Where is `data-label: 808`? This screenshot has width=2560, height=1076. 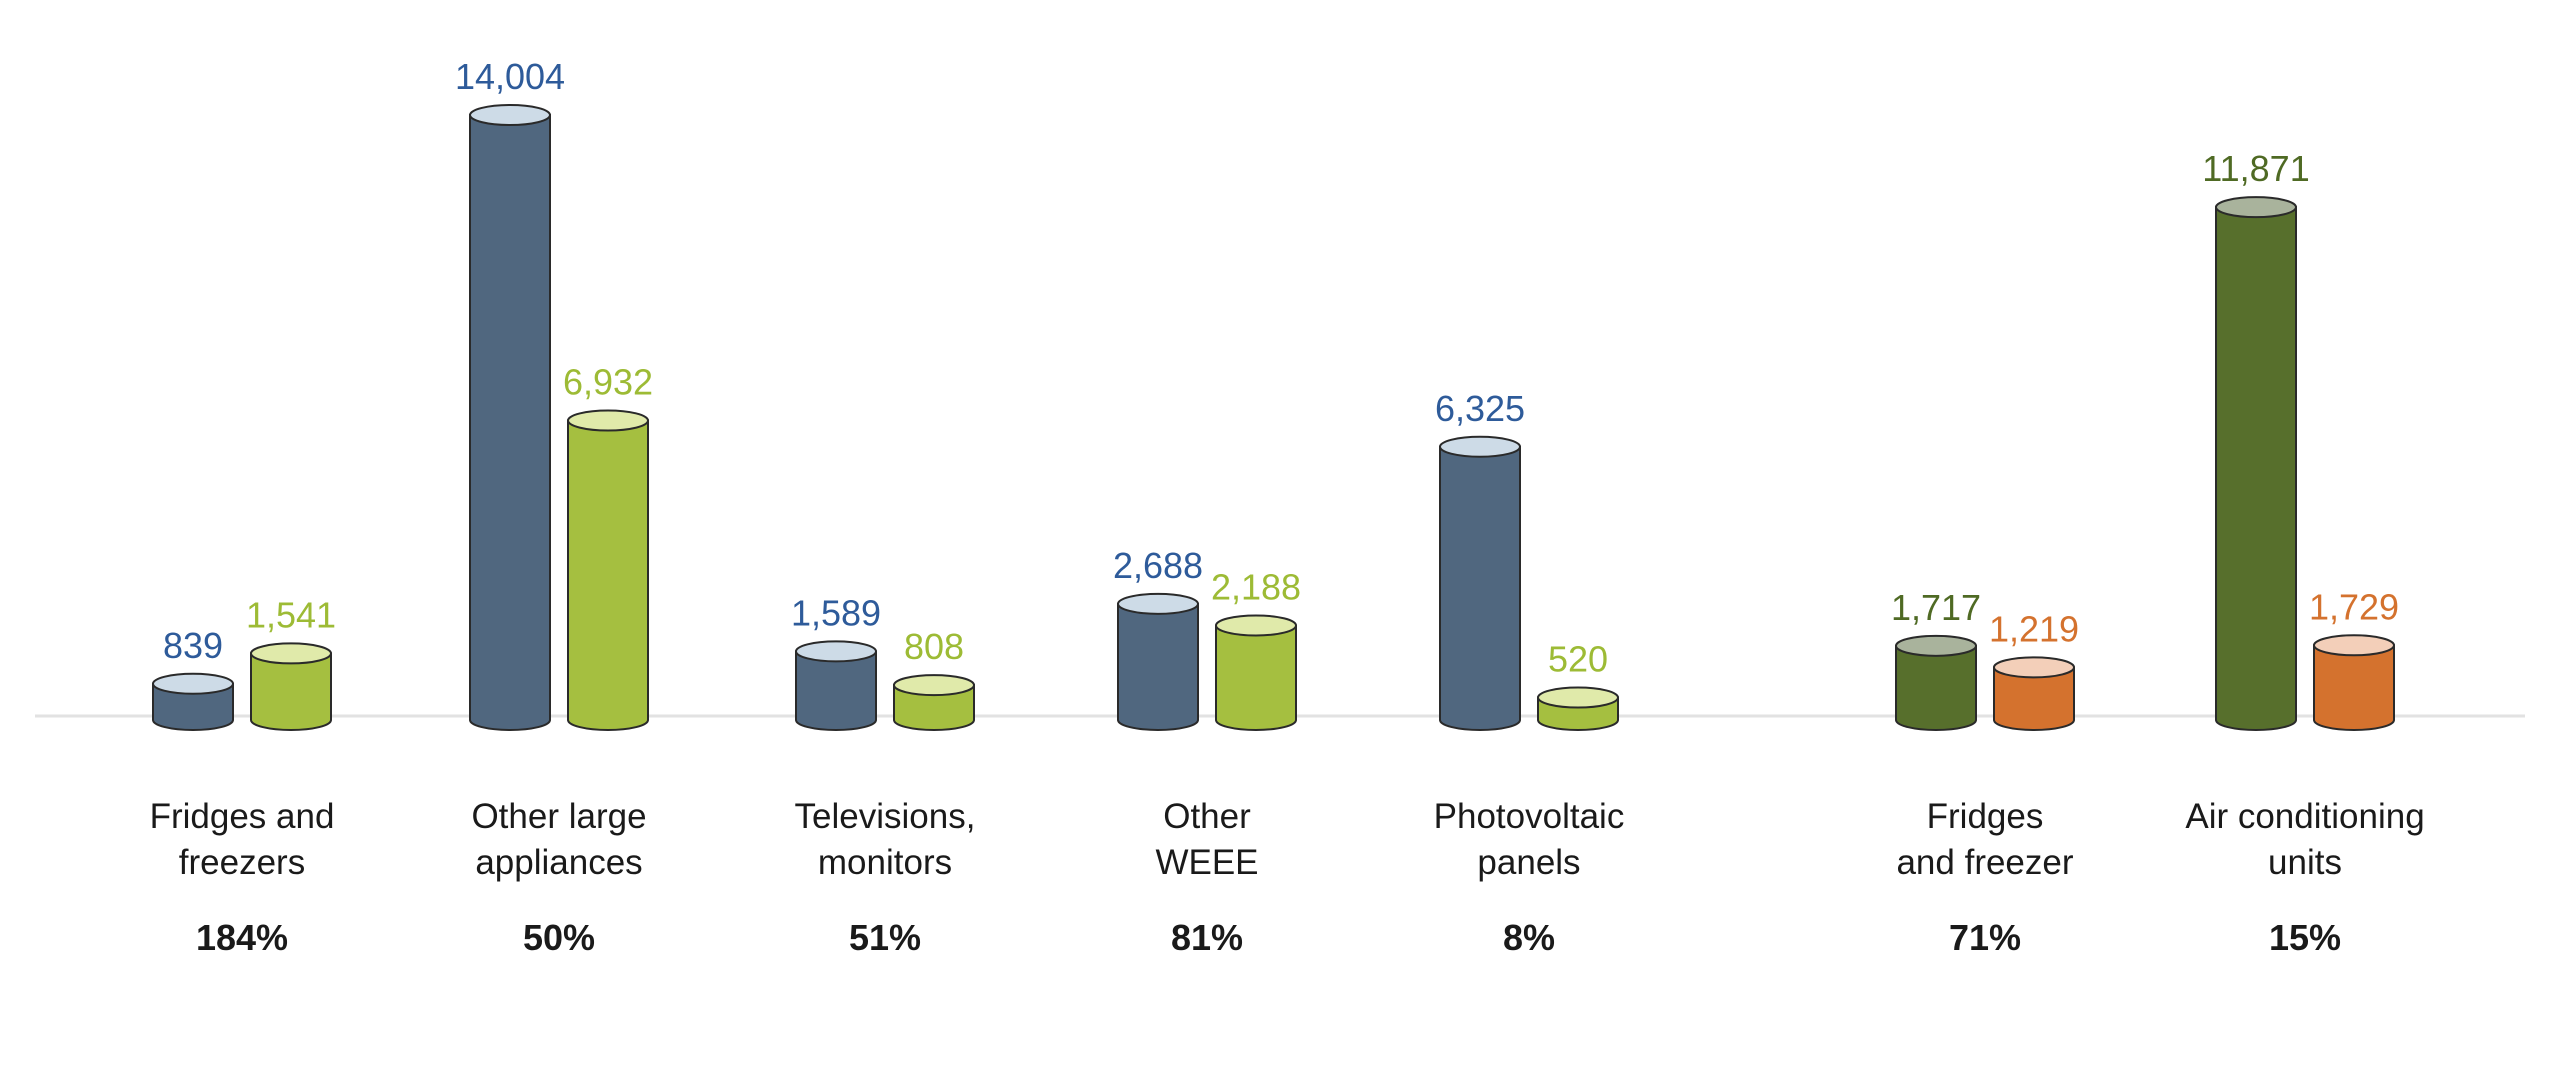 data-label: 808 is located at coordinates (934, 646).